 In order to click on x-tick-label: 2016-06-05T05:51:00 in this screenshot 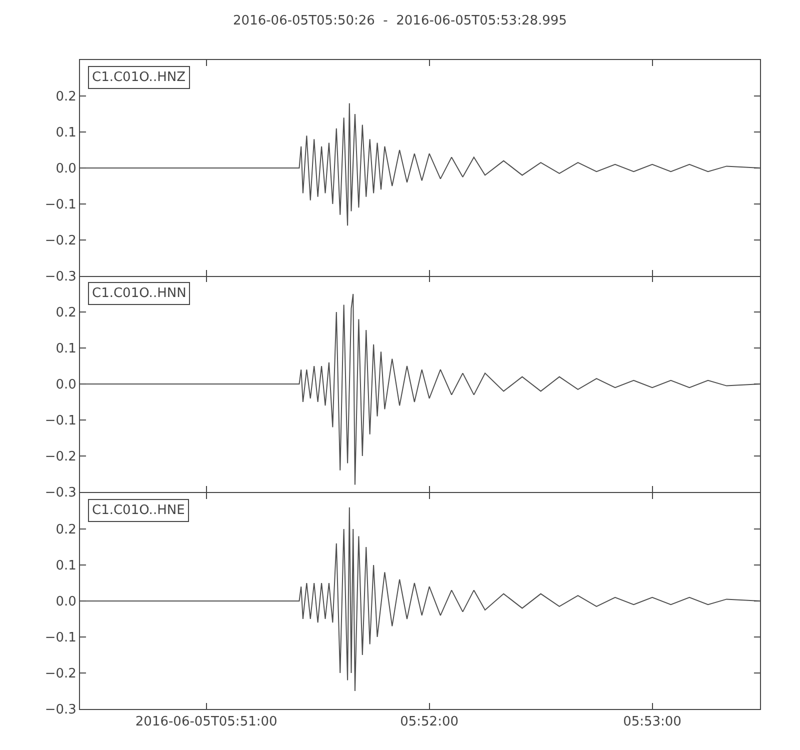, I will do `click(206, 722)`.